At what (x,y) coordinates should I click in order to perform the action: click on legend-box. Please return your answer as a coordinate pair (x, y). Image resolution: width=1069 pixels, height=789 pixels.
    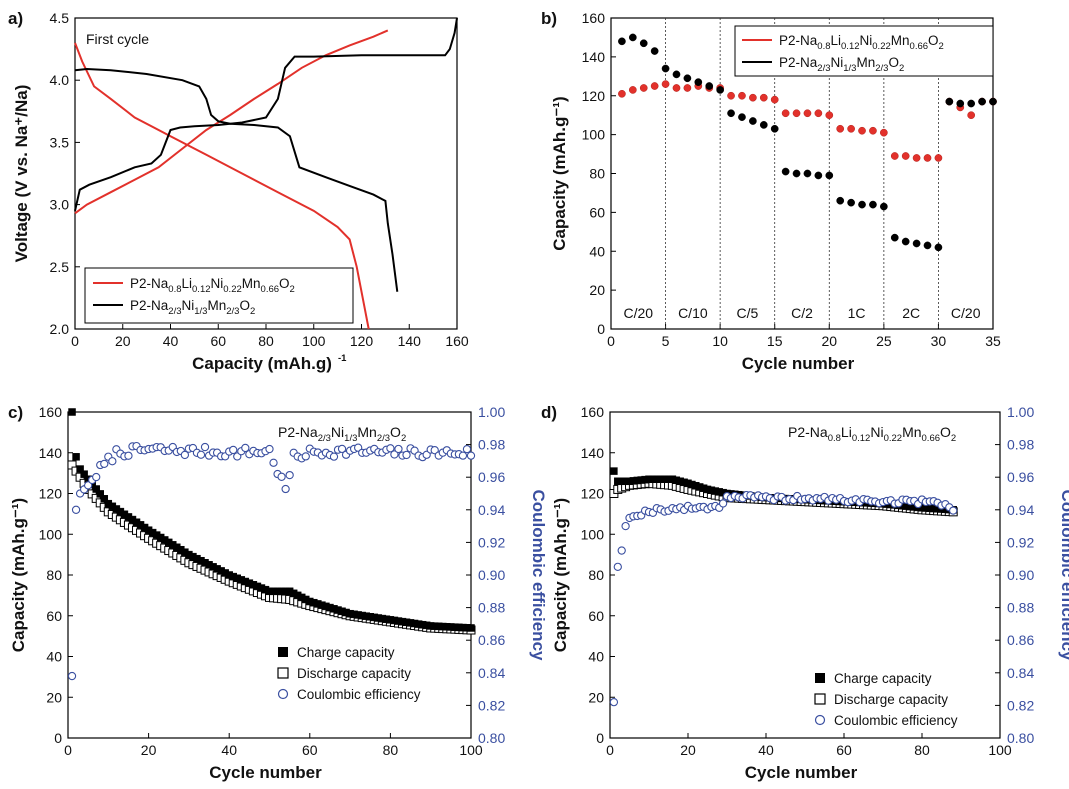
    Looking at the image, I should click on (864, 51).